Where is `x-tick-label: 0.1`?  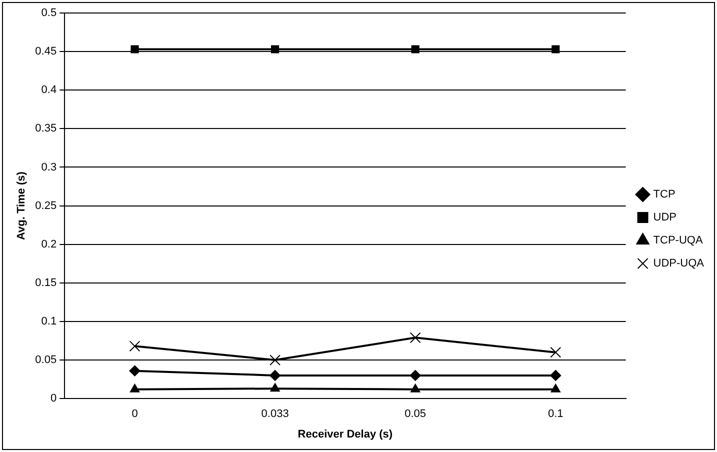 x-tick-label: 0.1 is located at coordinates (556, 414).